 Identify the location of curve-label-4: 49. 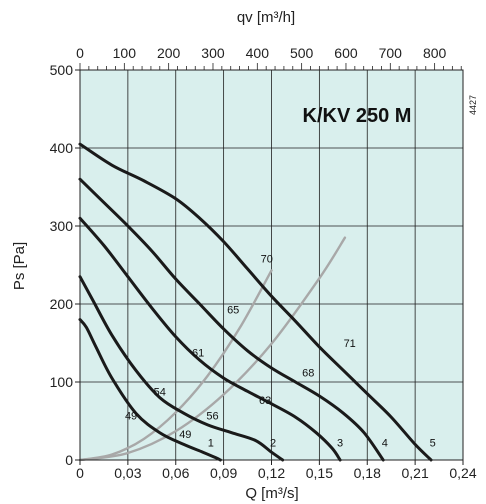
(131, 416).